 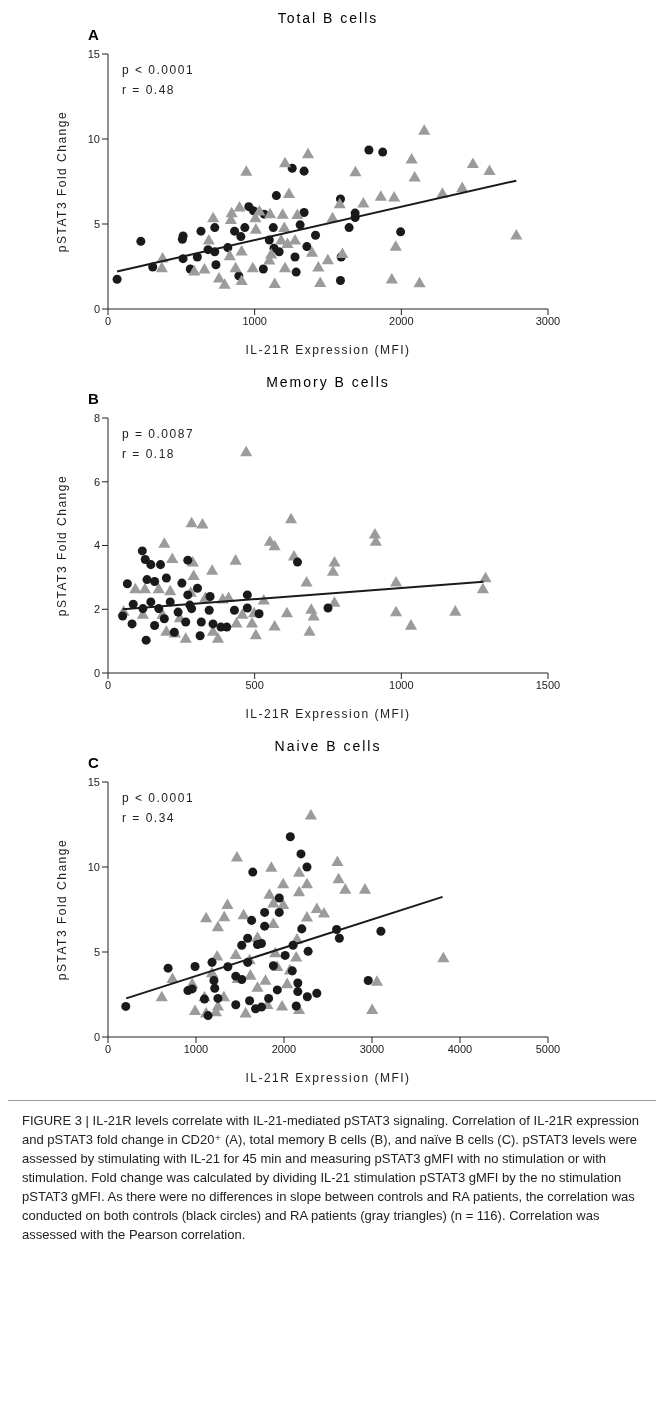 What do you see at coordinates (401, 684) in the screenshot?
I see `x-tick-label: 1000` at bounding box center [401, 684].